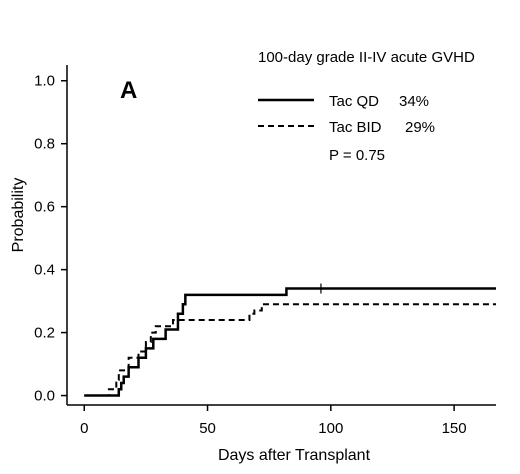 This screenshot has height=474, width=520. I want to click on p-value: P = 0.75, so click(357, 155).